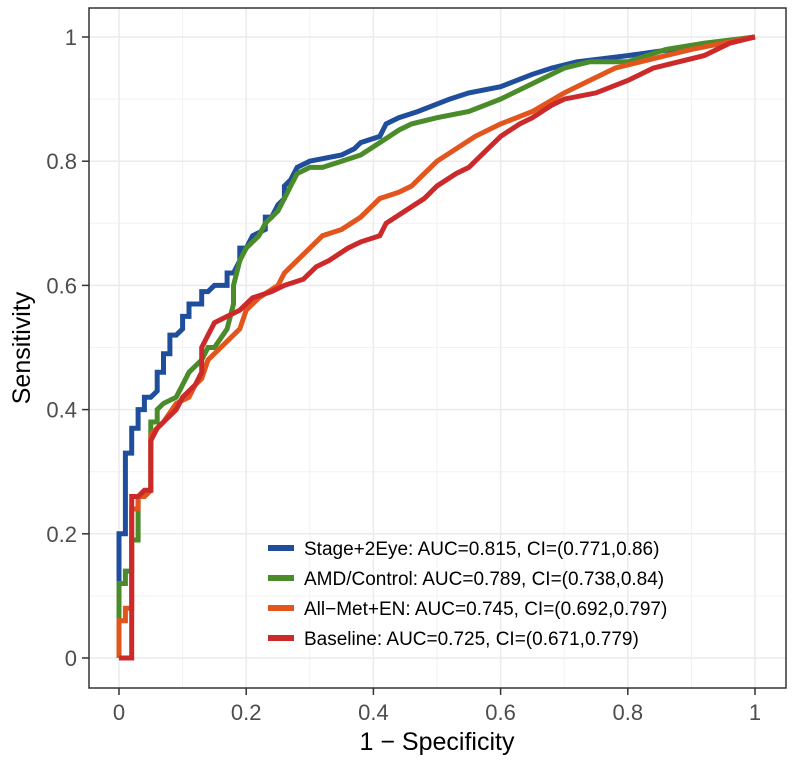 The height and width of the screenshot is (762, 795). What do you see at coordinates (628, 712) in the screenshot?
I see `x-tick-label: 0.8` at bounding box center [628, 712].